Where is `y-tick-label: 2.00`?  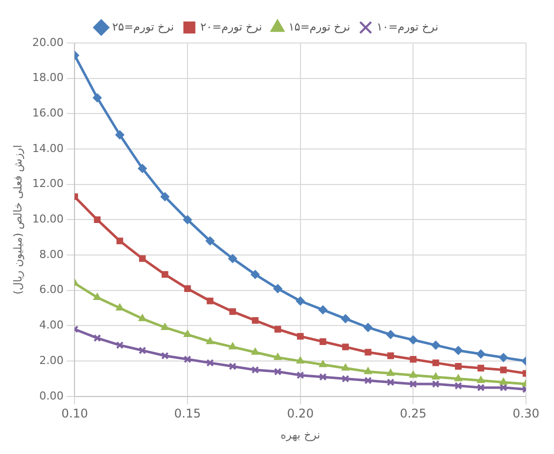 y-tick-label: 2.00 is located at coordinates (51, 360).